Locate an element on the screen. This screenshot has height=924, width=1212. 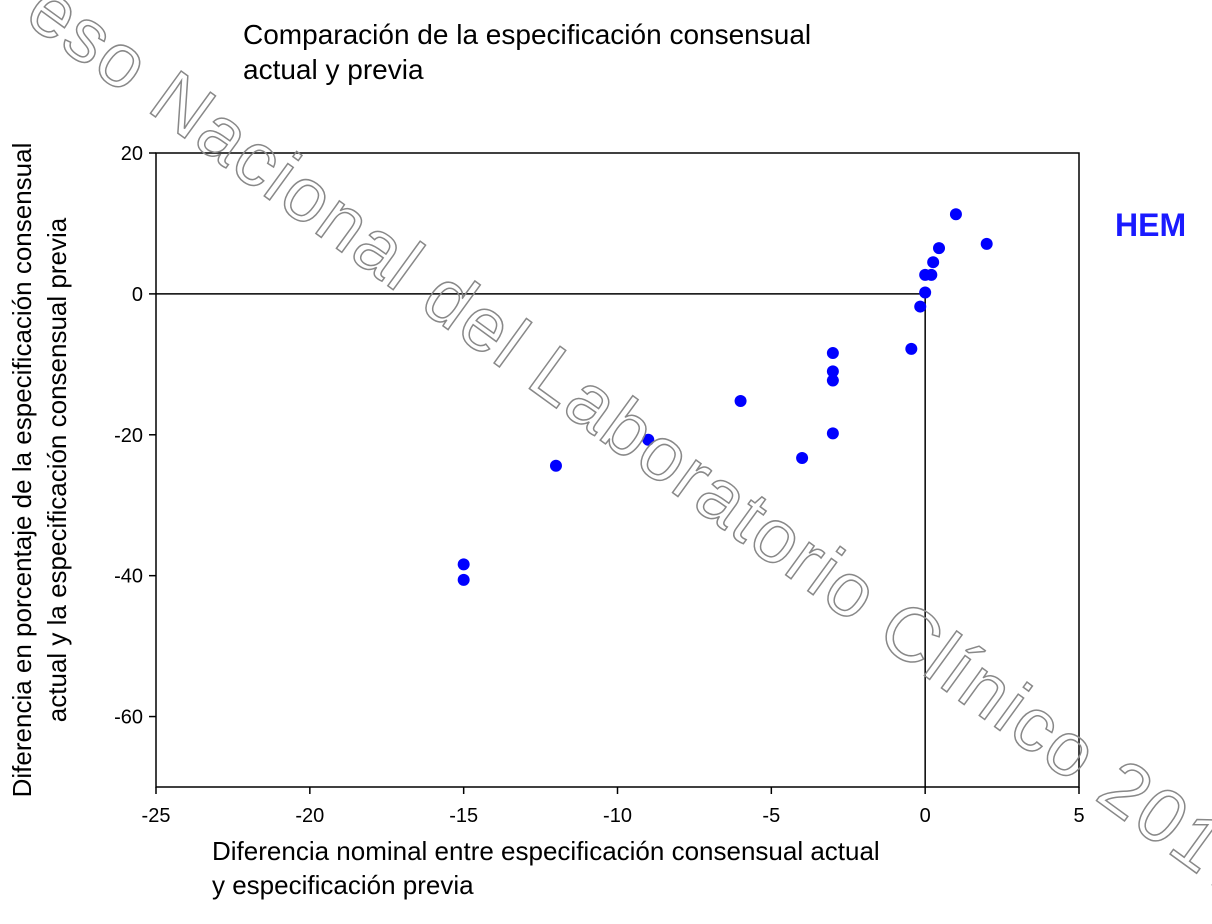
y-tick-label: 0 is located at coordinates (137, 295).